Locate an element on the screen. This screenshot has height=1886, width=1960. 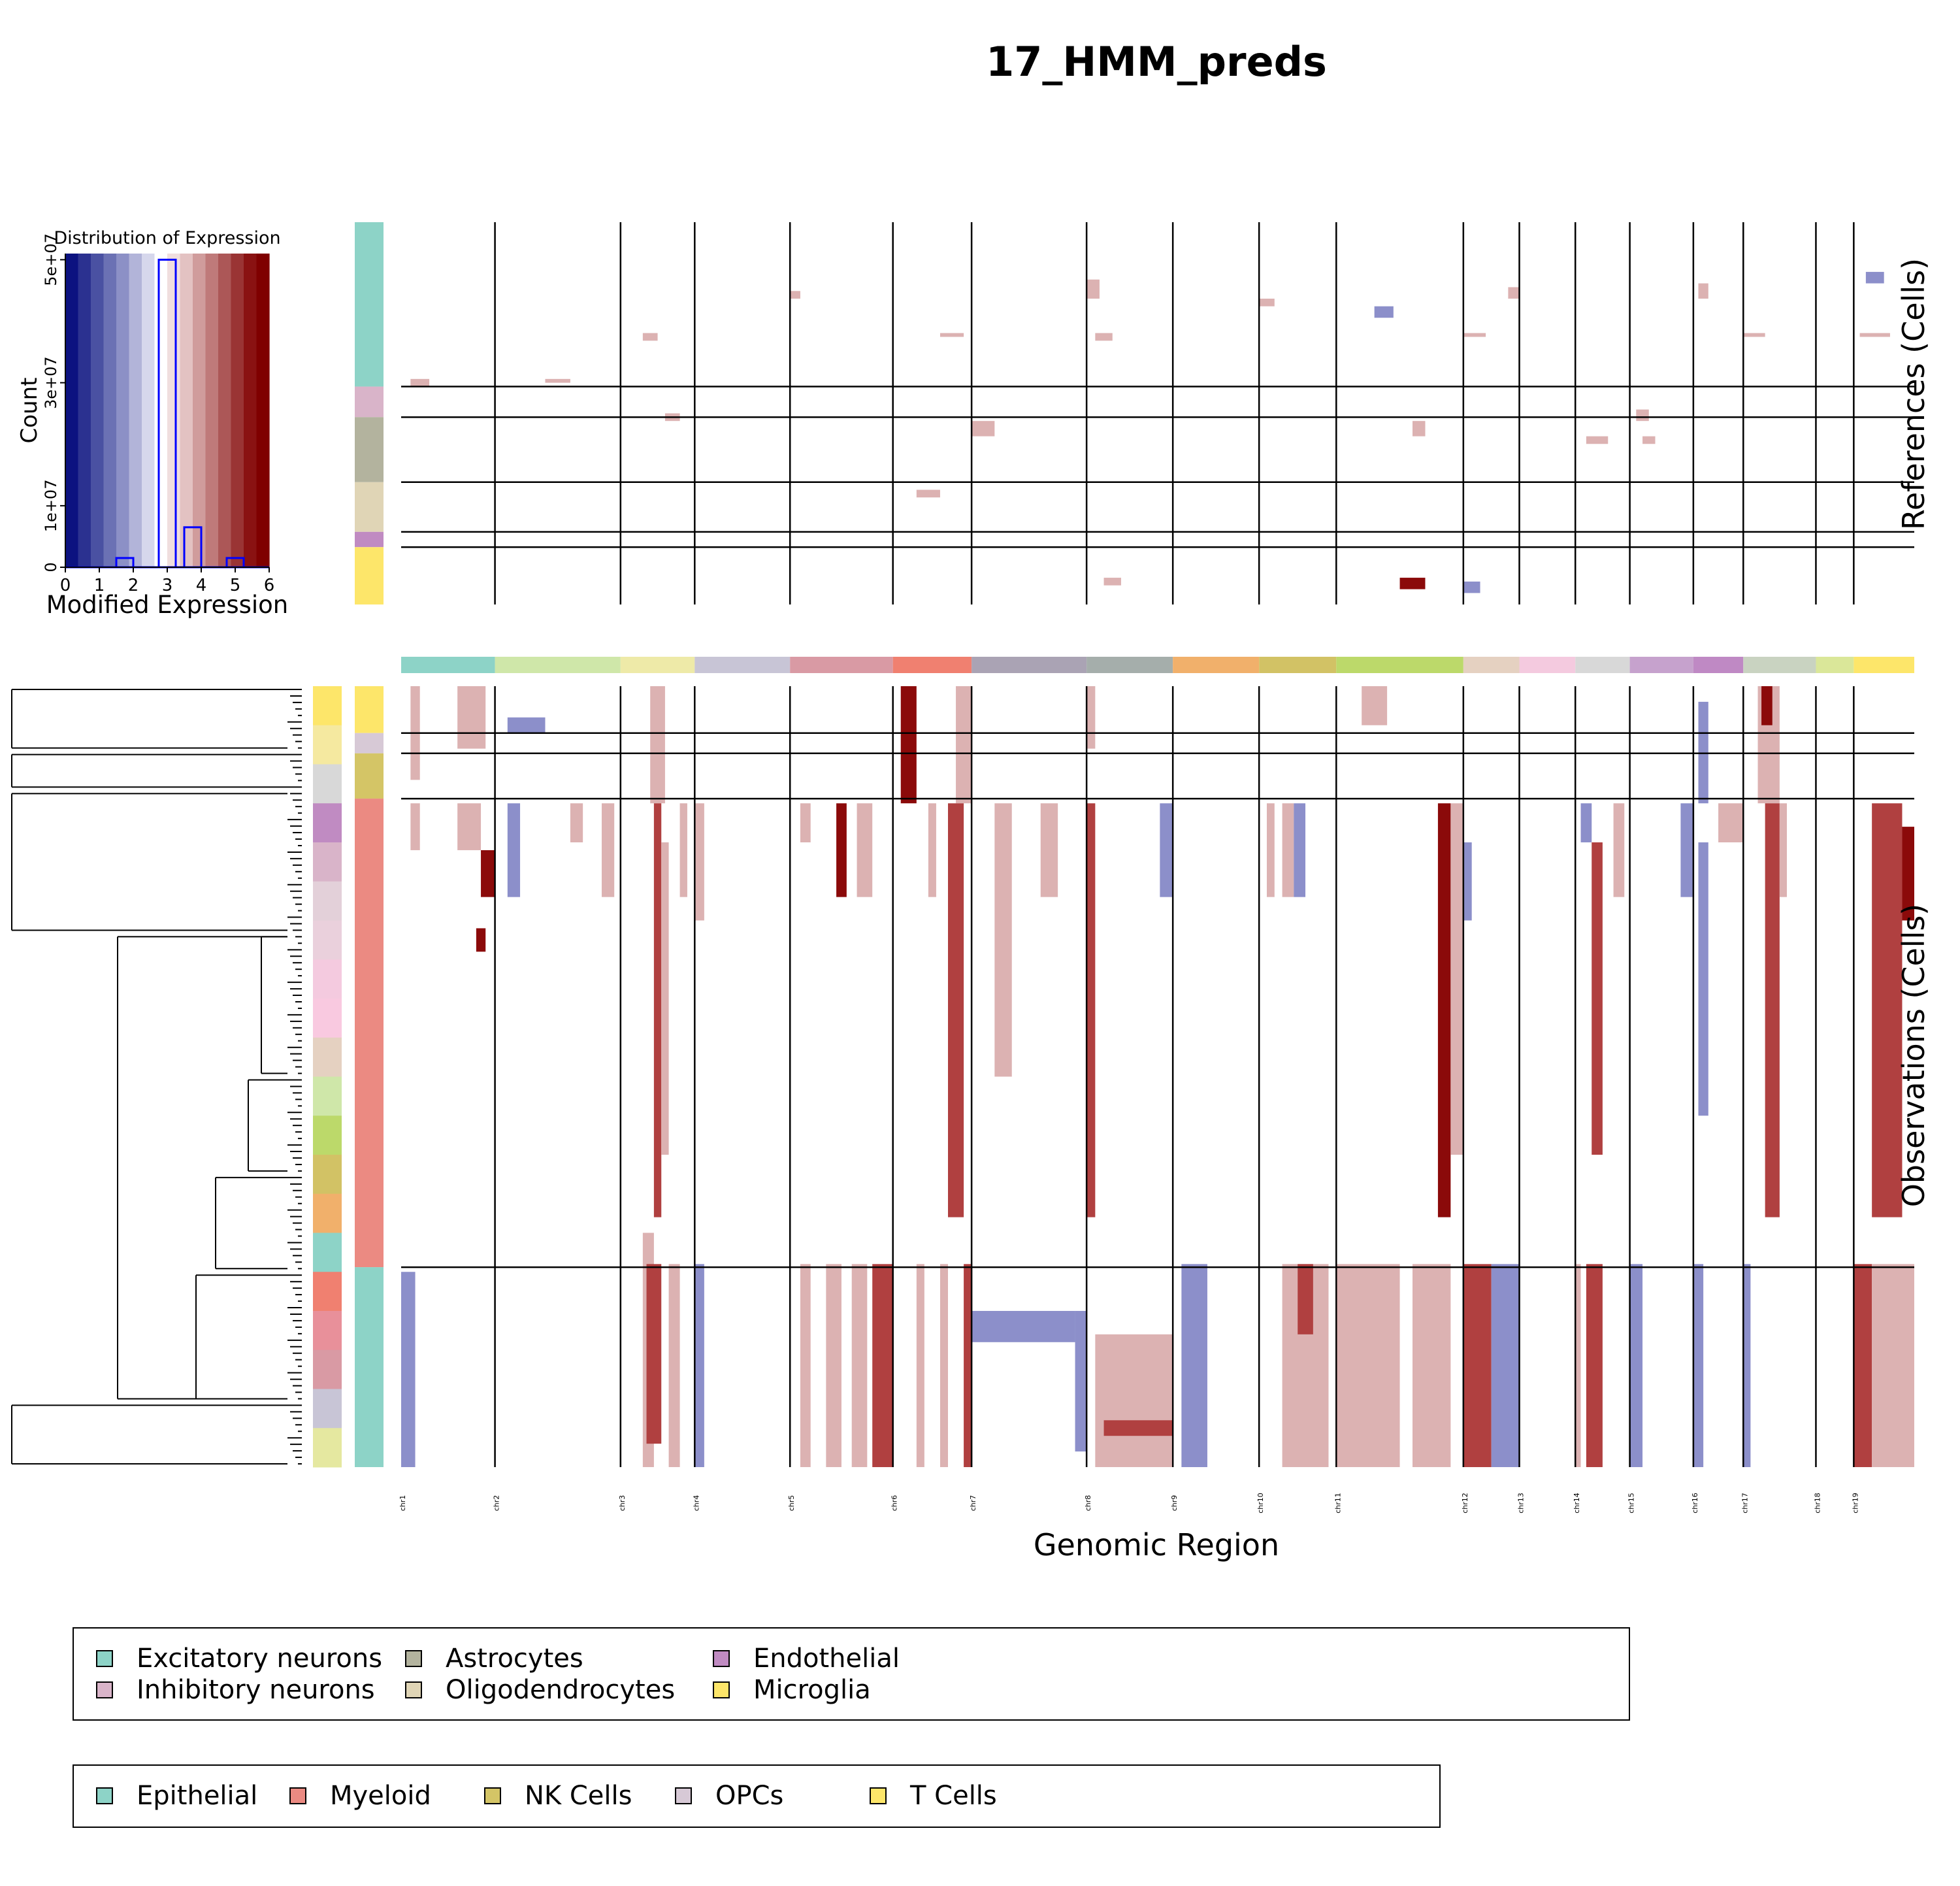
chromosome-label: chr19 is located at coordinates (1855, 1503).